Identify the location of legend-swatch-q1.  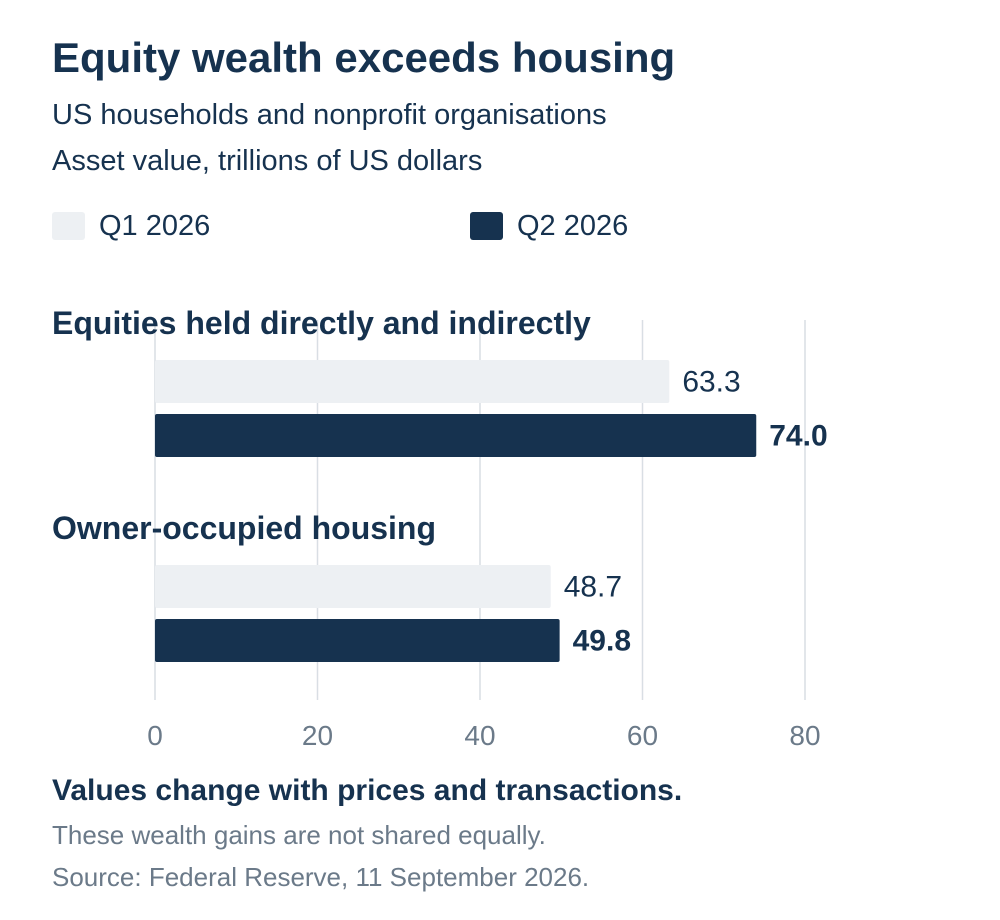
(68, 226).